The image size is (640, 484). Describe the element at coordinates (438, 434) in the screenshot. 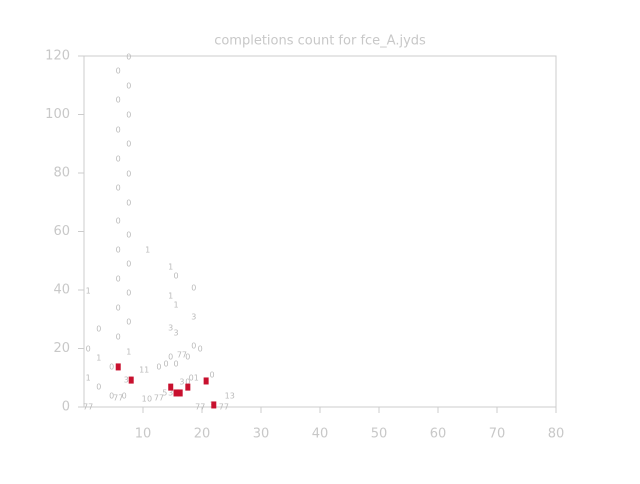

I see `x-tick-label: 60` at that location.